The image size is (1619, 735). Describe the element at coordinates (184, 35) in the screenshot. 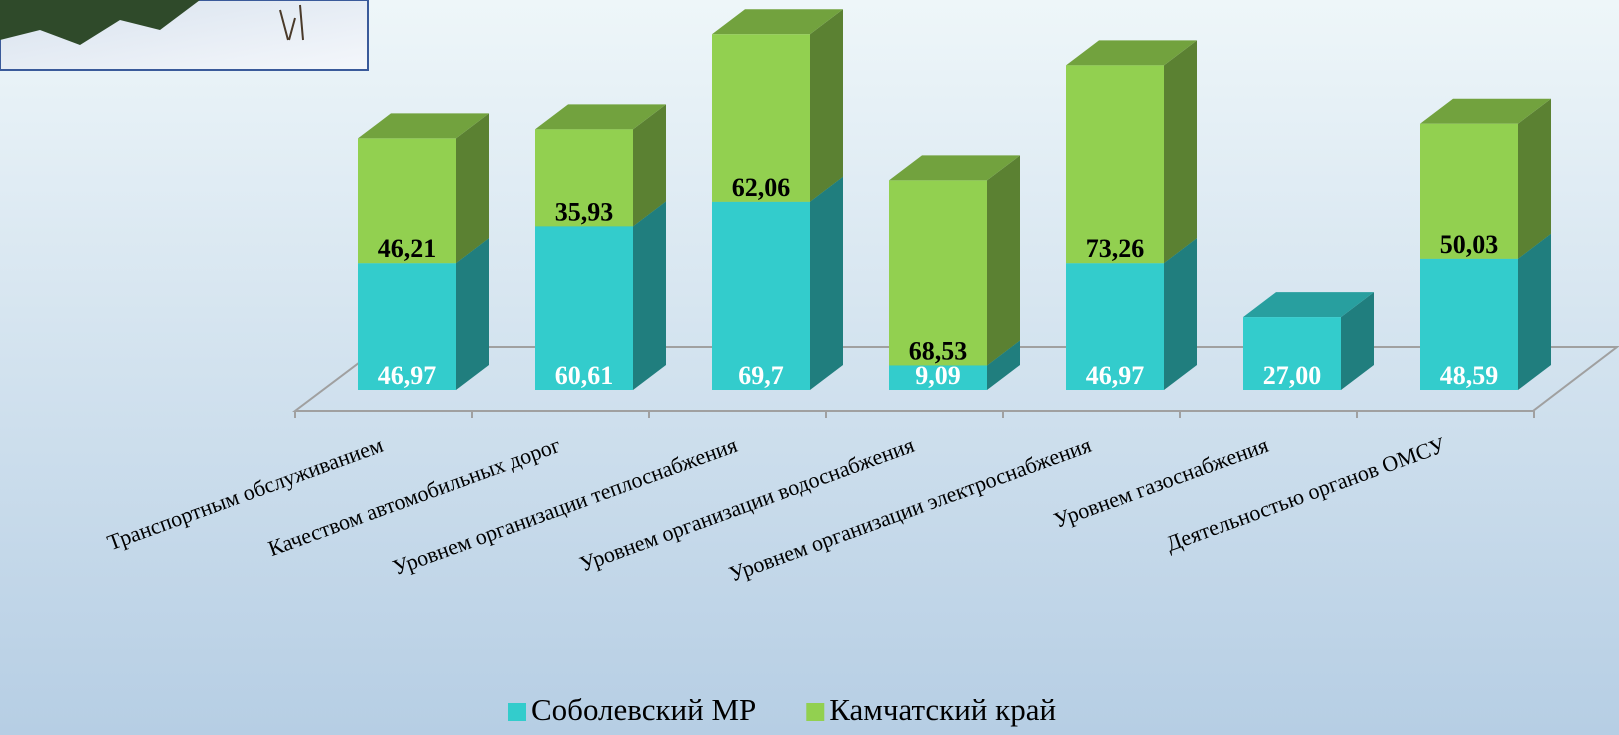

I see `photo` at that location.